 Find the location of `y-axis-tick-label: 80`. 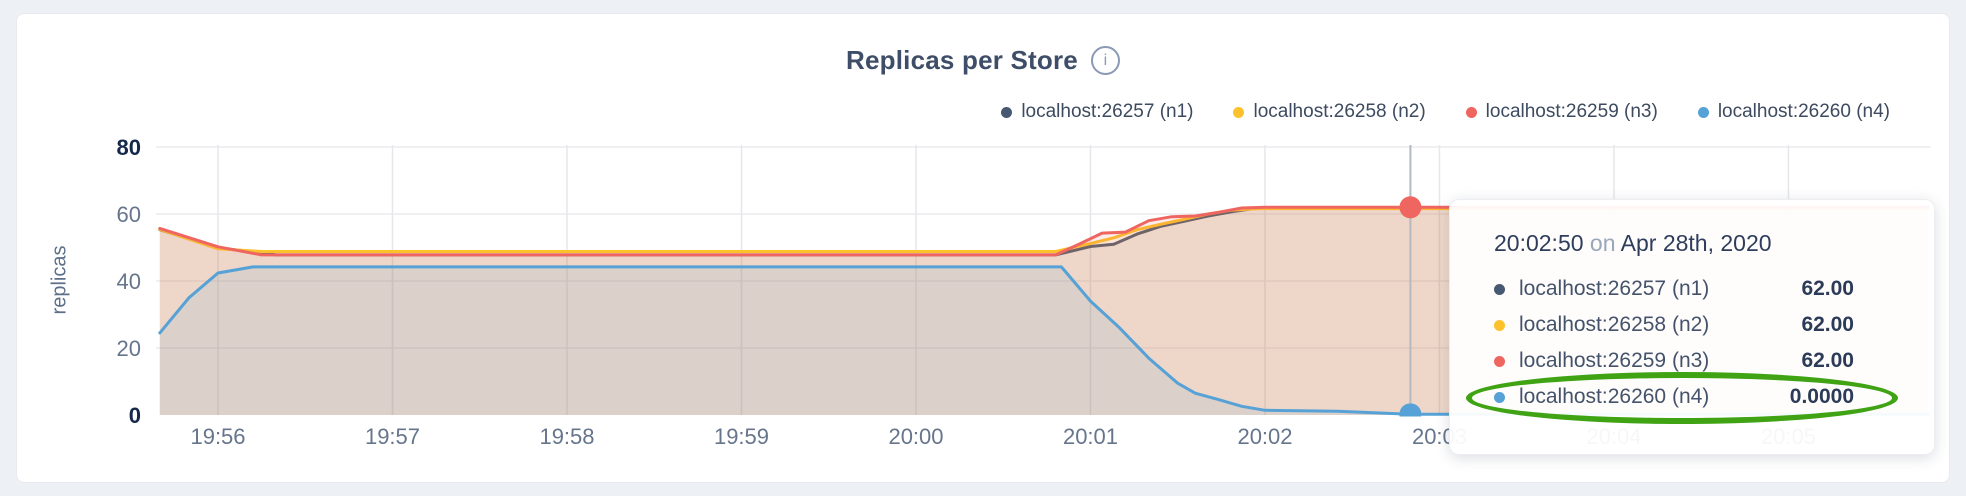

y-axis-tick-label: 80 is located at coordinates (129, 147).